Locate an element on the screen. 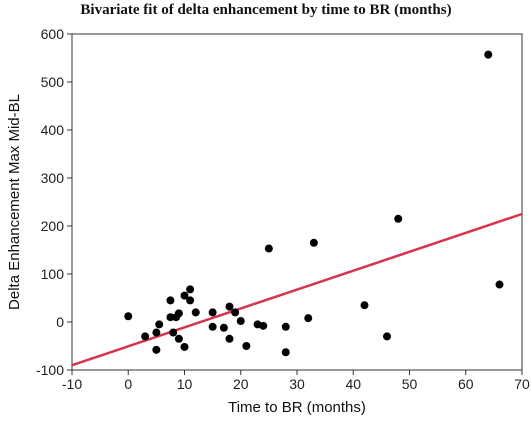 This screenshot has width=532, height=422. x-tick-label: 20 is located at coordinates (241, 384).